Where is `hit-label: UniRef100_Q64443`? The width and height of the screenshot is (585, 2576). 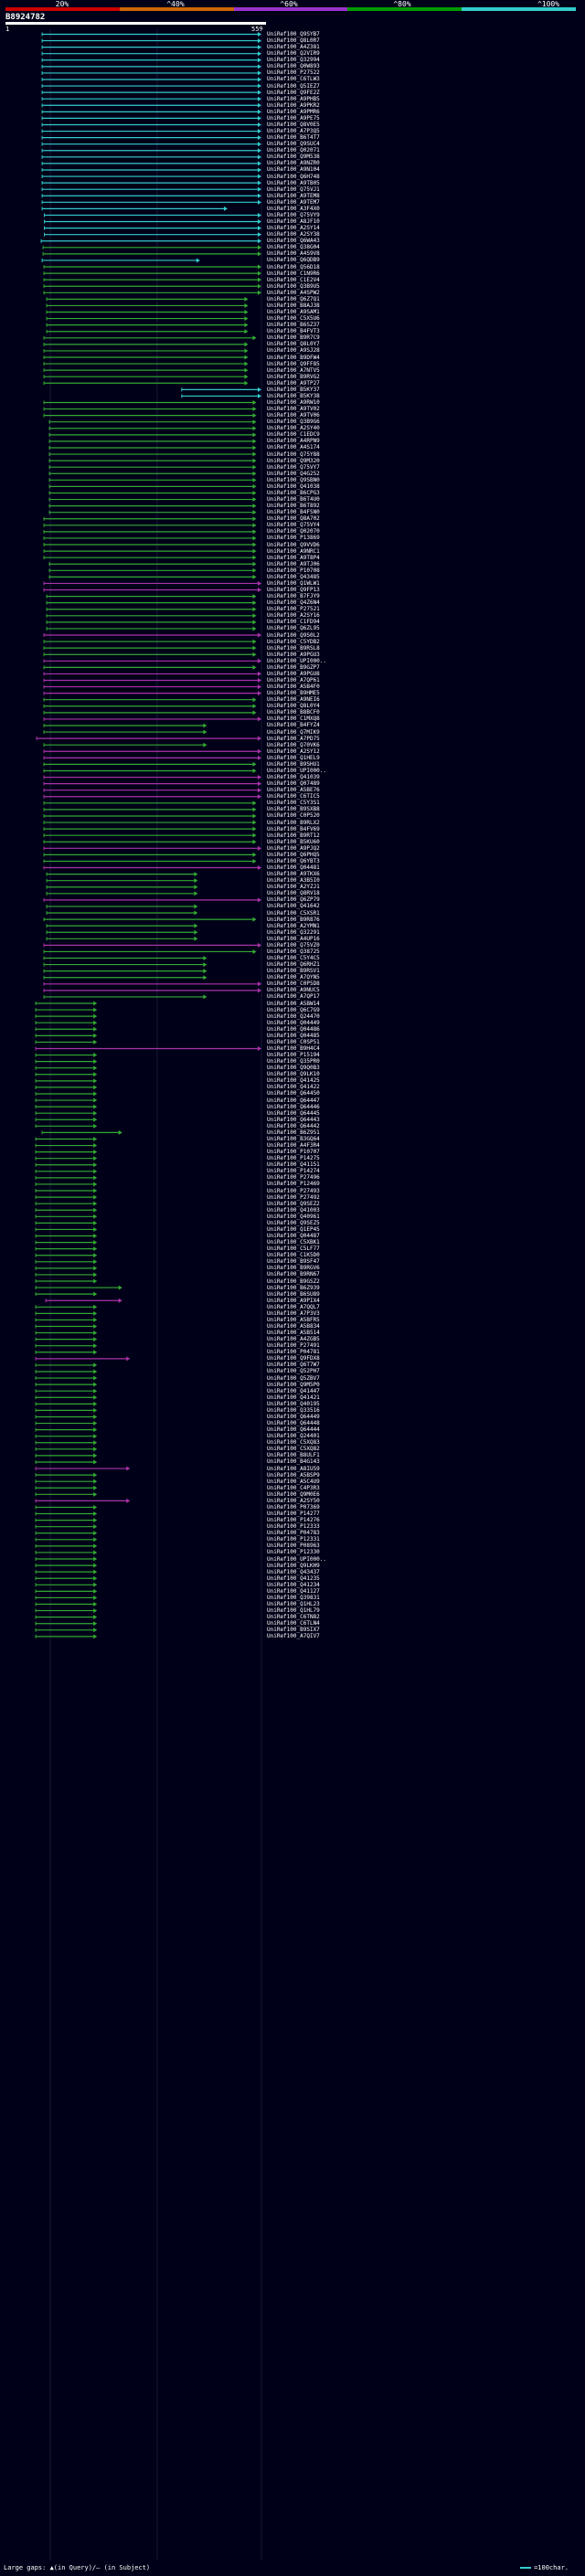
hit-label: UniRef100_Q64443 is located at coordinates (294, 1119).